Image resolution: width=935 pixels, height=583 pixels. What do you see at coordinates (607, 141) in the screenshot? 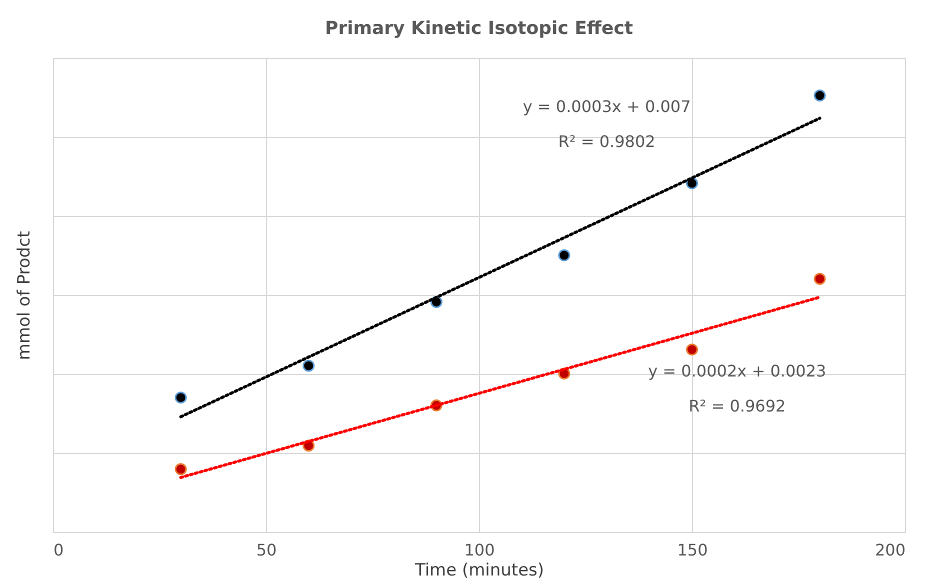
I see `annotation: R² = 0.9802` at bounding box center [607, 141].